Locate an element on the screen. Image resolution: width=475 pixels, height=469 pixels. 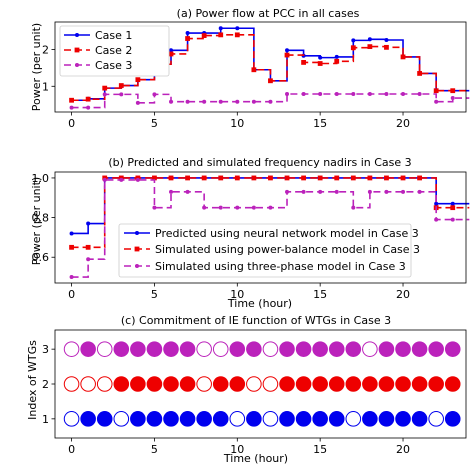
panel-c-xlabel: Time (hour) is located at coordinates (255, 458).